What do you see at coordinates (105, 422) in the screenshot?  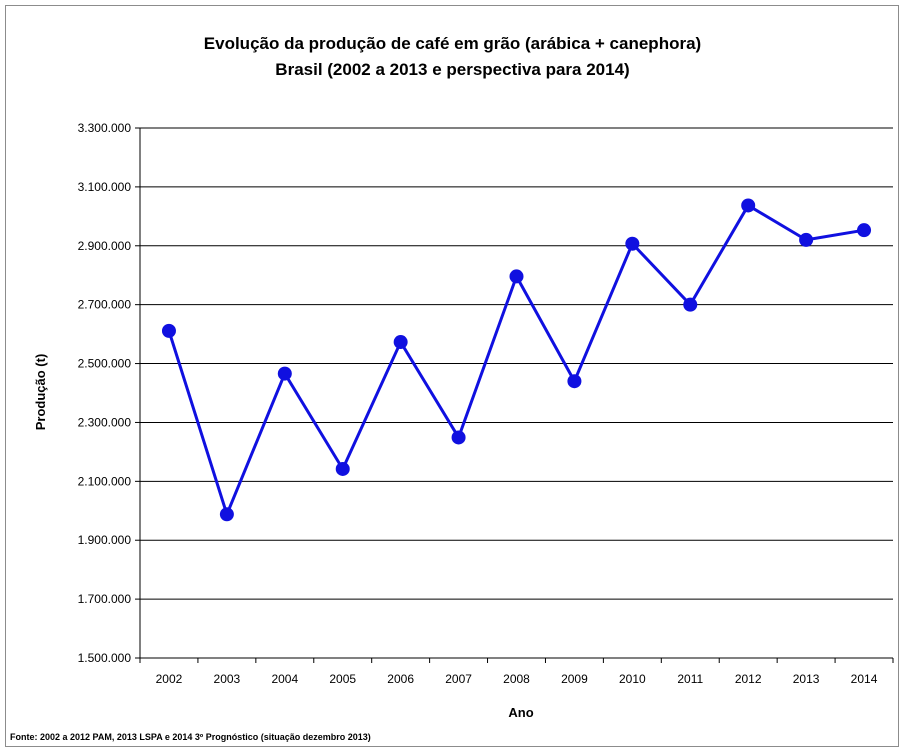 I see `y-tick-label: 2.300.000` at bounding box center [105, 422].